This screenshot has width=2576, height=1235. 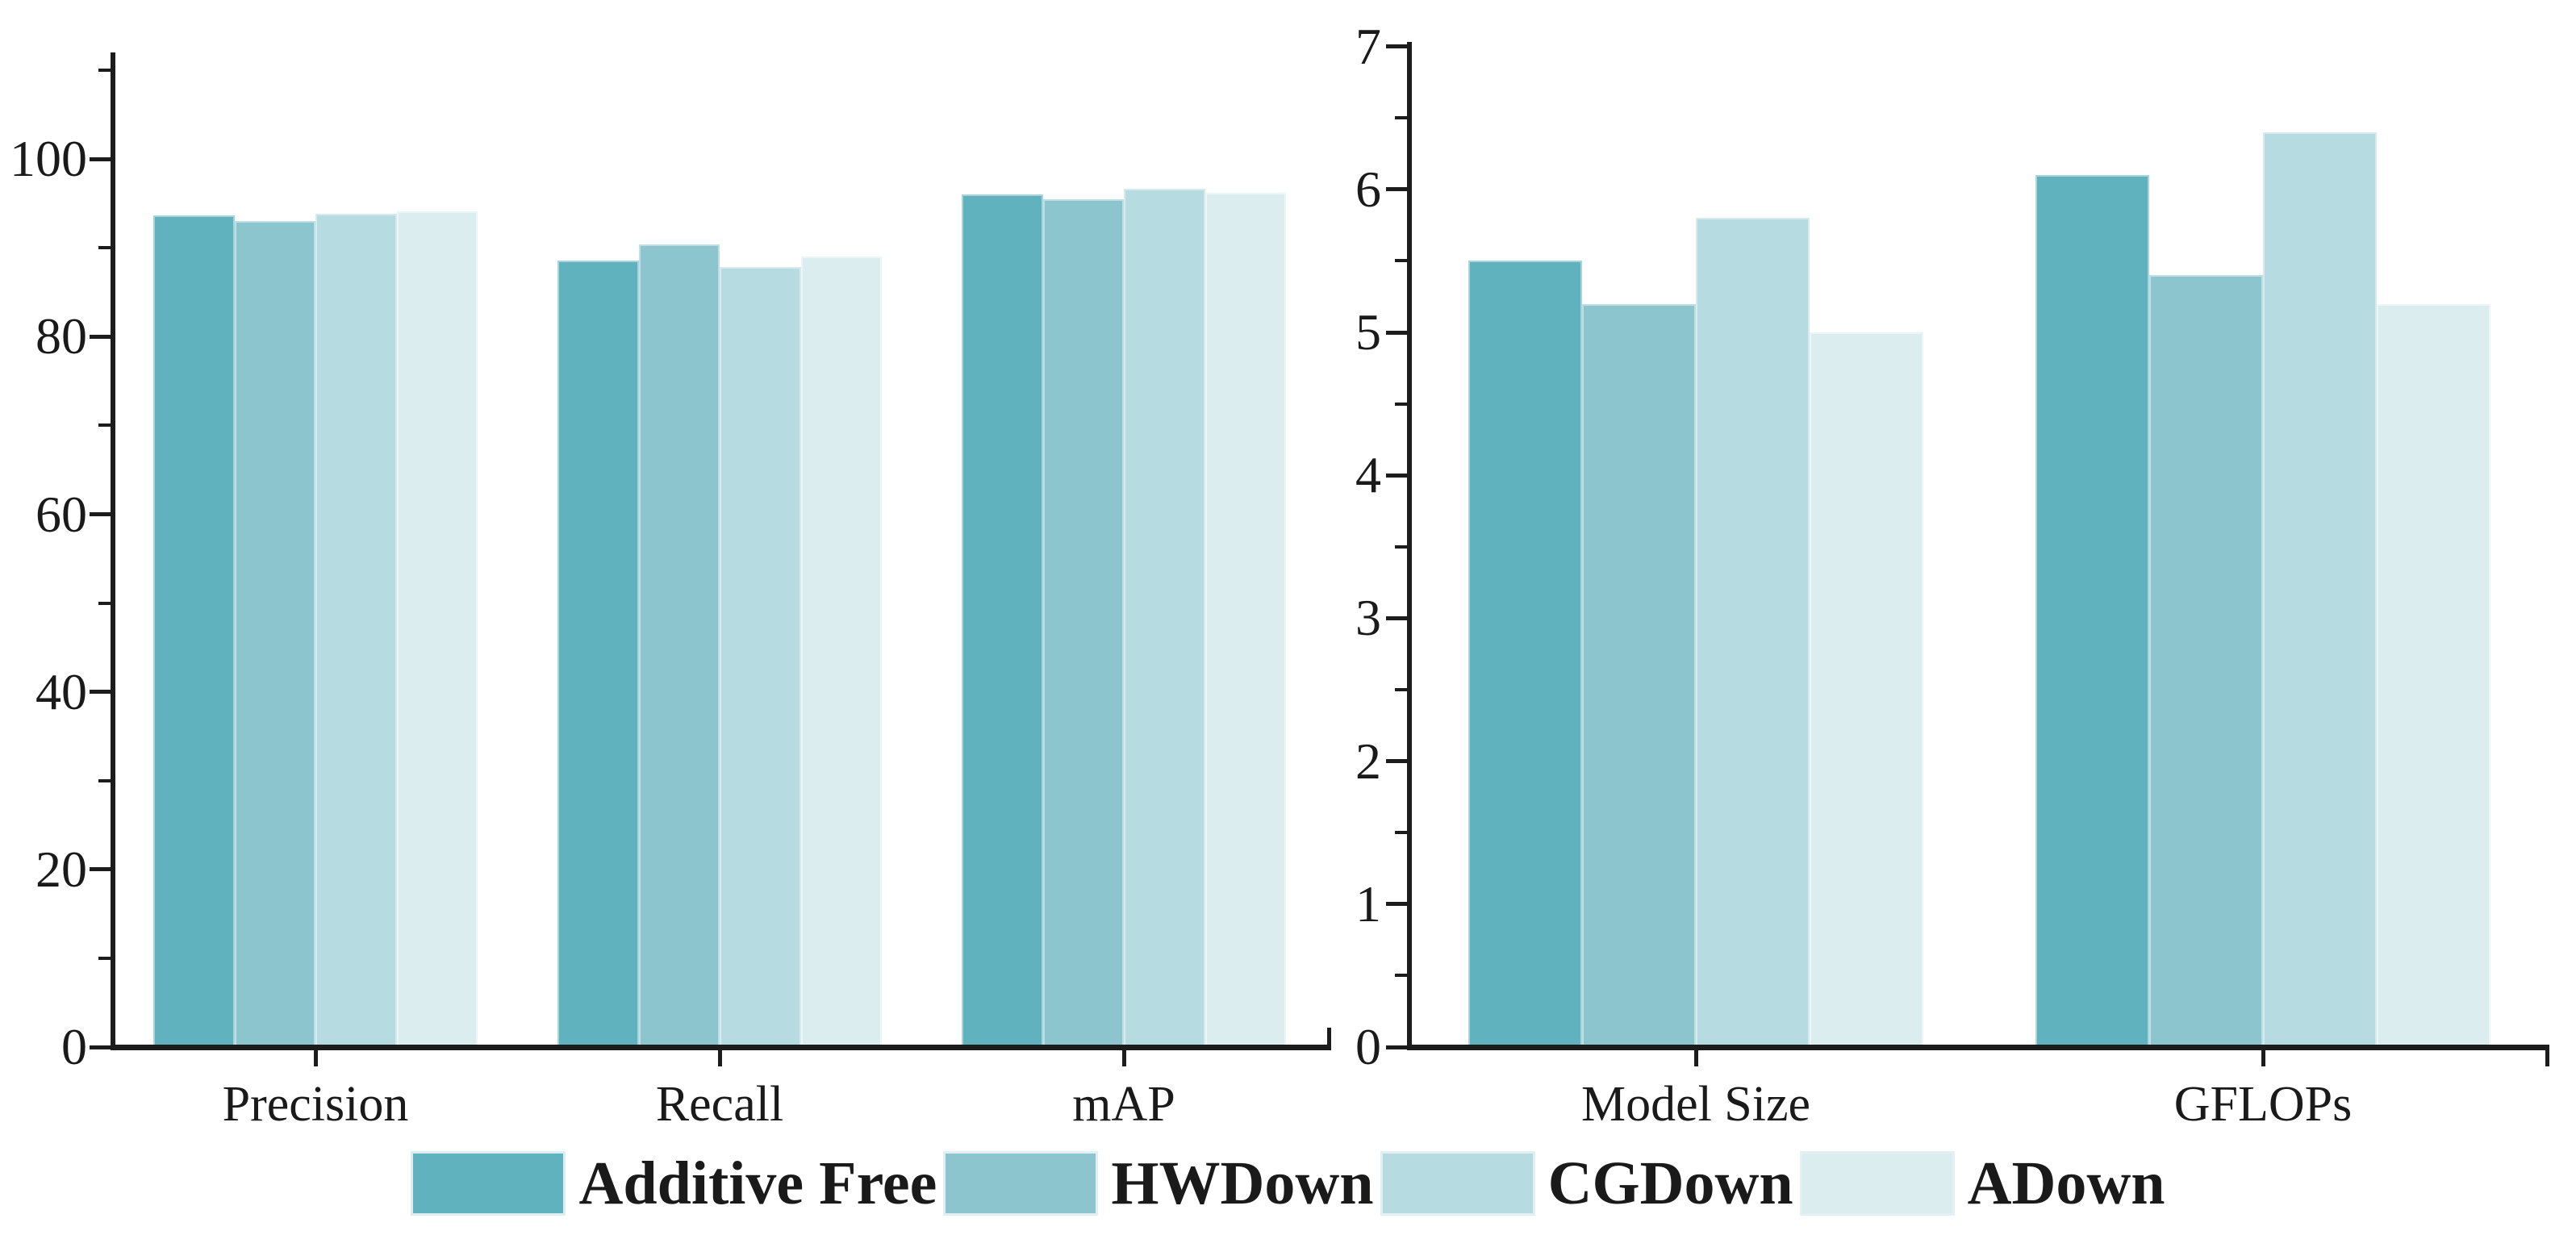 I want to click on y-tick-label: 80, so click(x=61, y=336).